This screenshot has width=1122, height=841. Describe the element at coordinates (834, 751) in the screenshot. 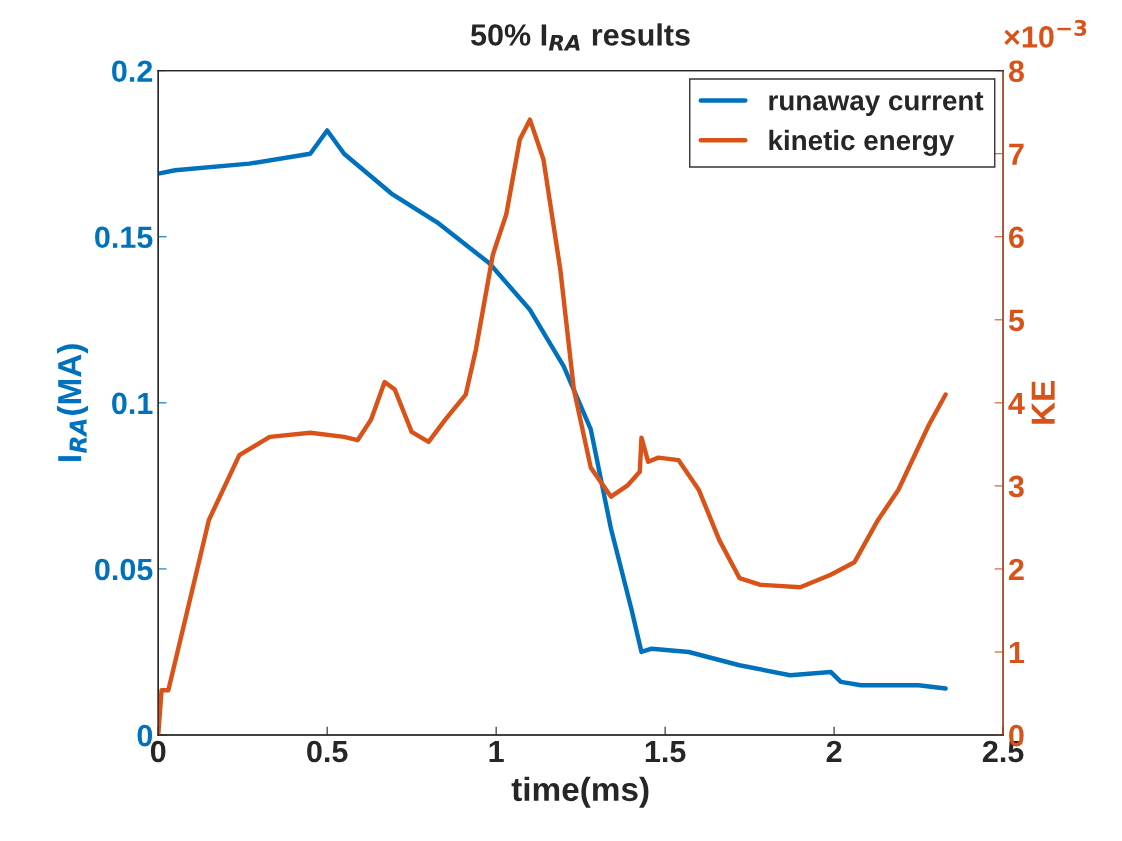

I see `x-tick-label: 2` at that location.